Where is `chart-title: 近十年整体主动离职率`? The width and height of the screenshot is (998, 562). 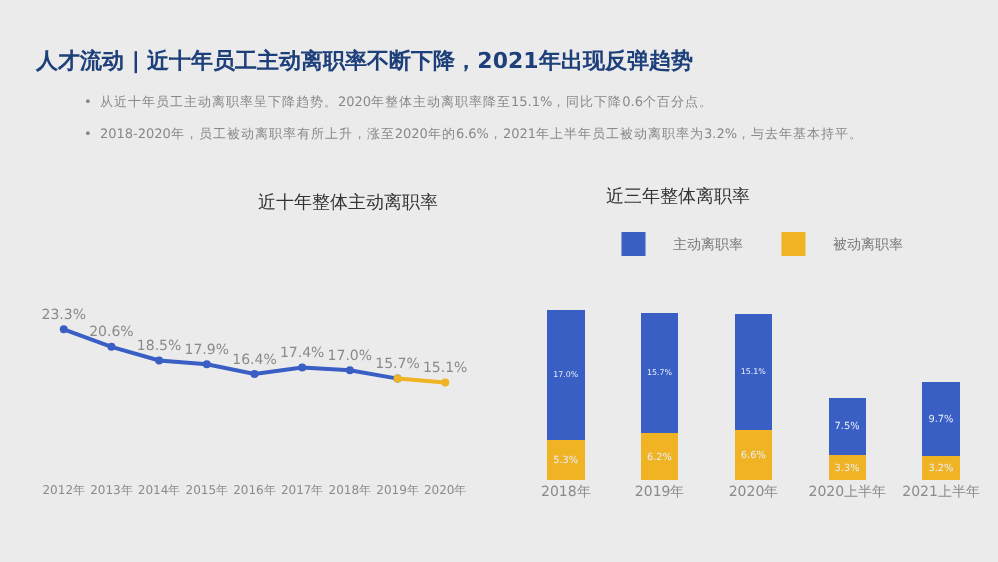
chart-title: 近十年整体主动离职率 is located at coordinates (348, 203).